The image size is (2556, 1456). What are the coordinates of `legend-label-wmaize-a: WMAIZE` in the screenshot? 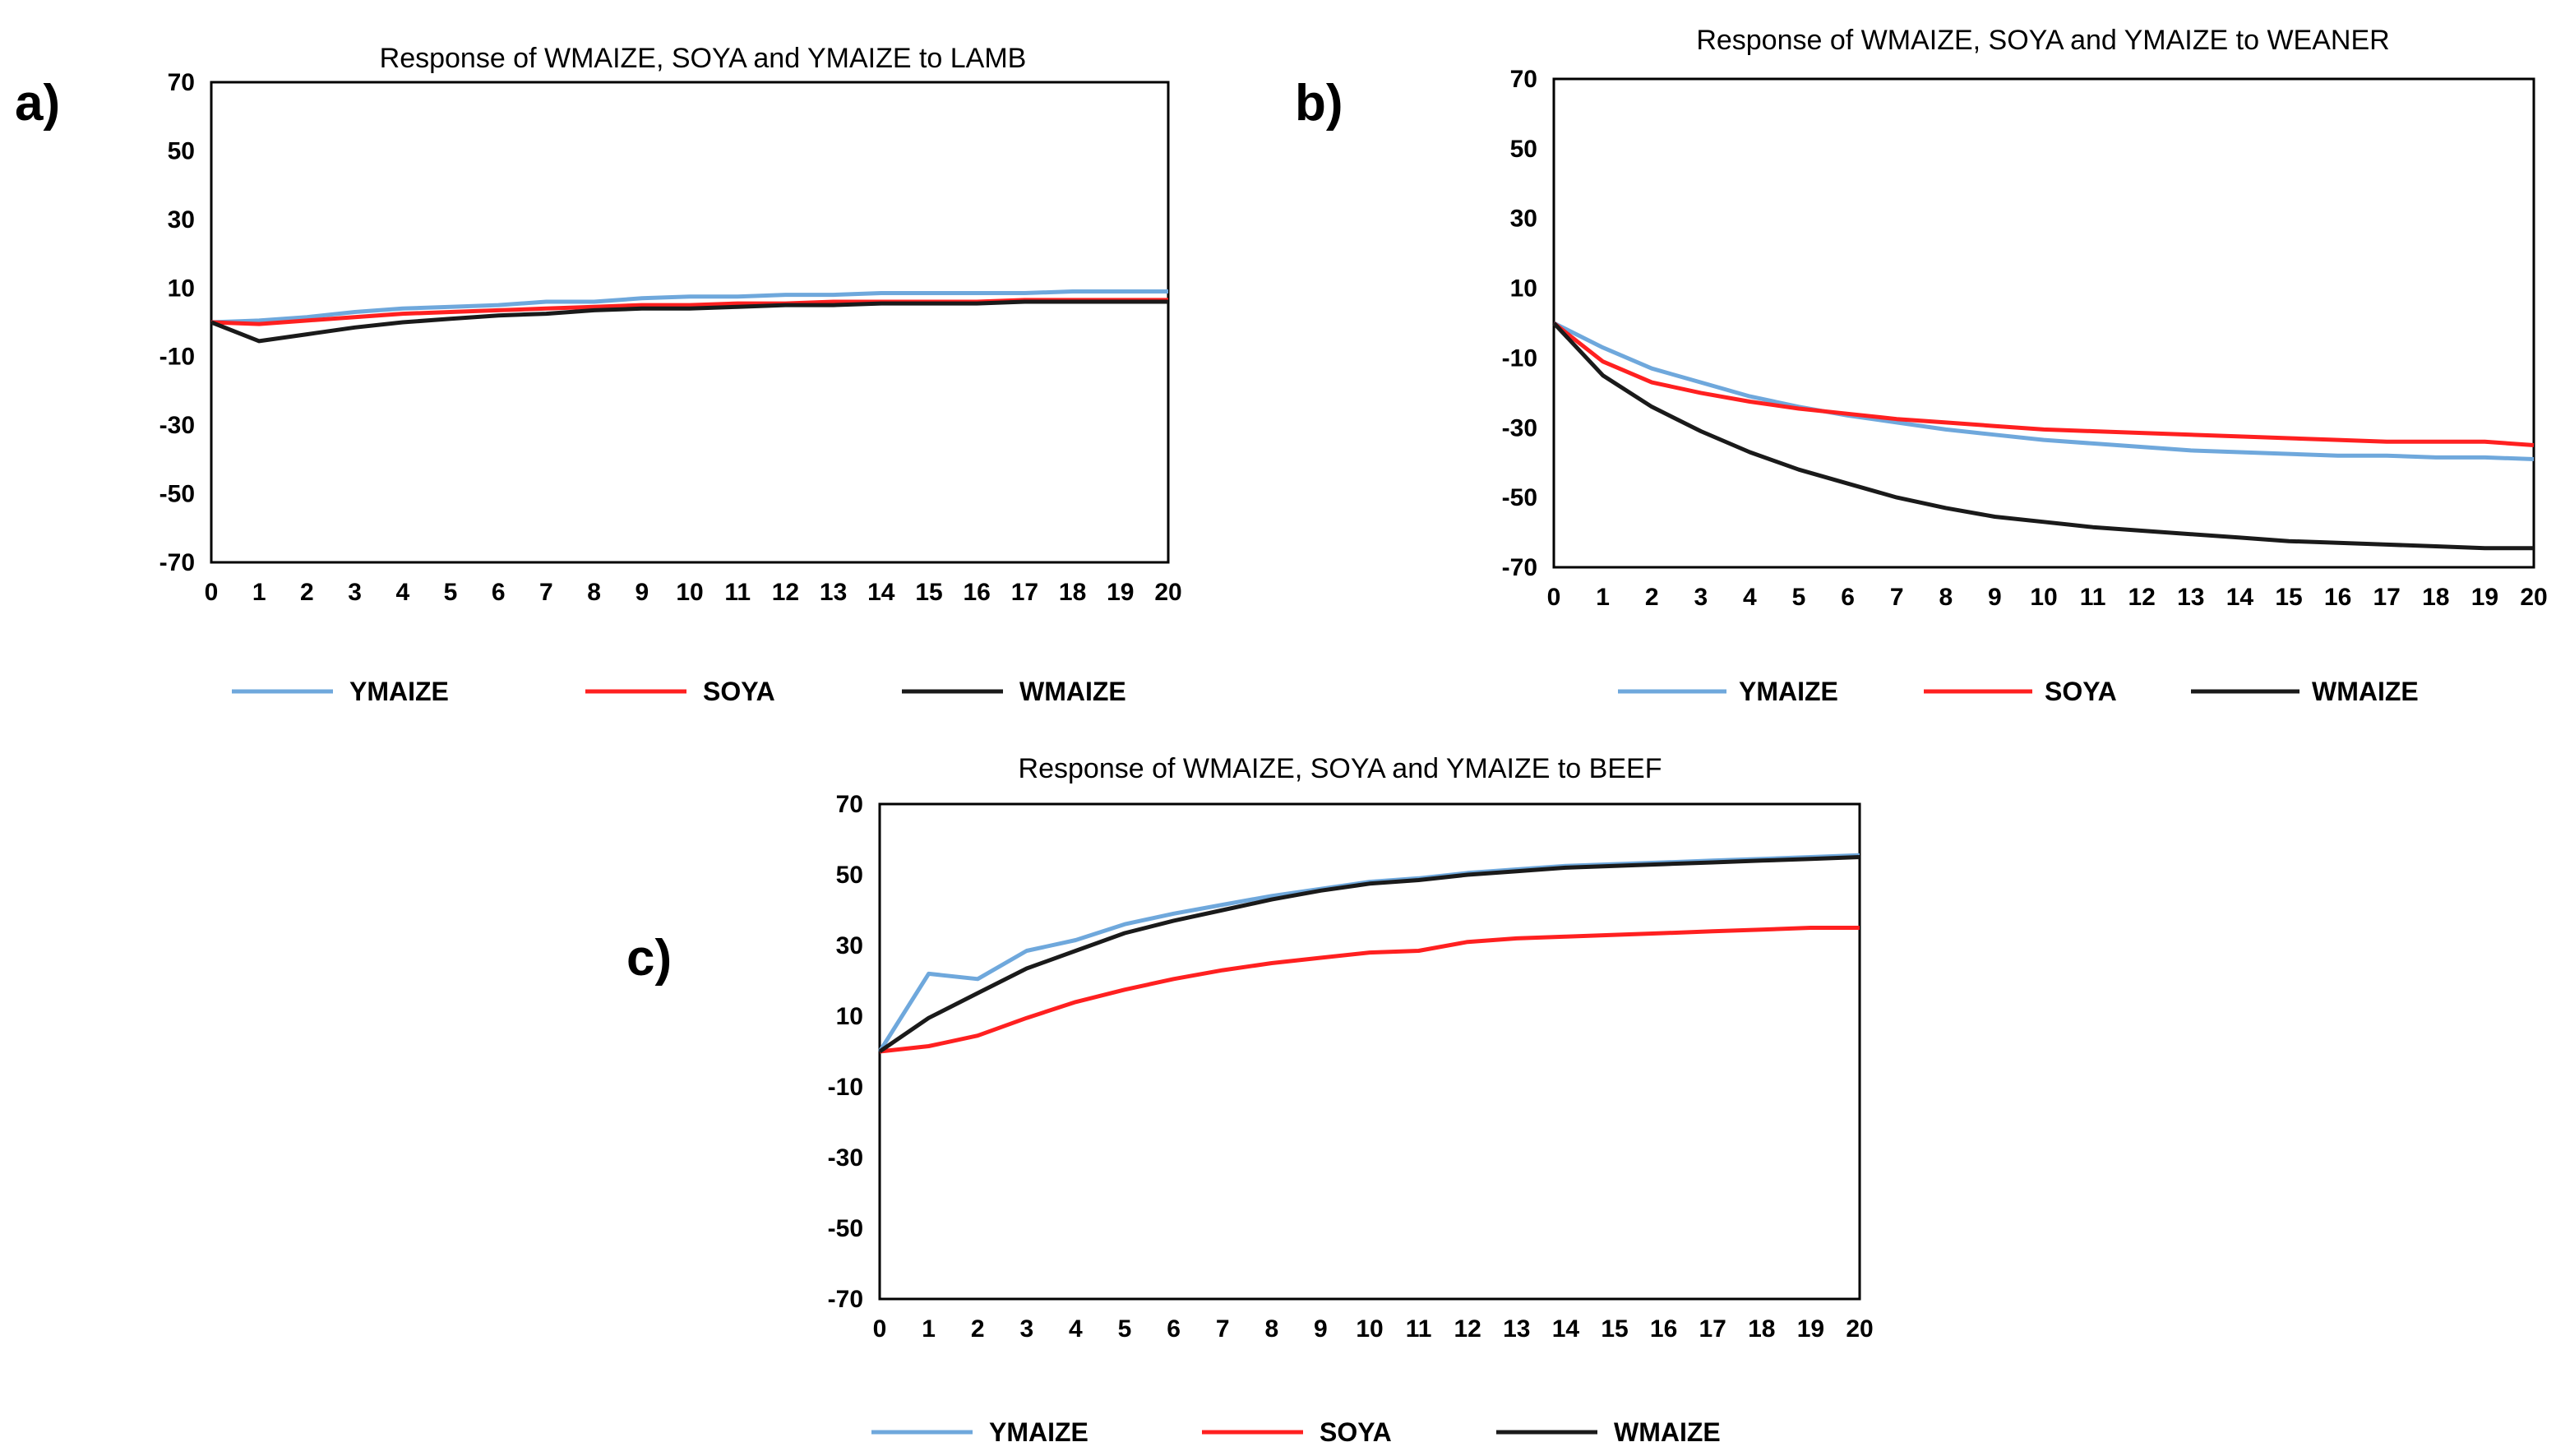 It's located at (1072, 691).